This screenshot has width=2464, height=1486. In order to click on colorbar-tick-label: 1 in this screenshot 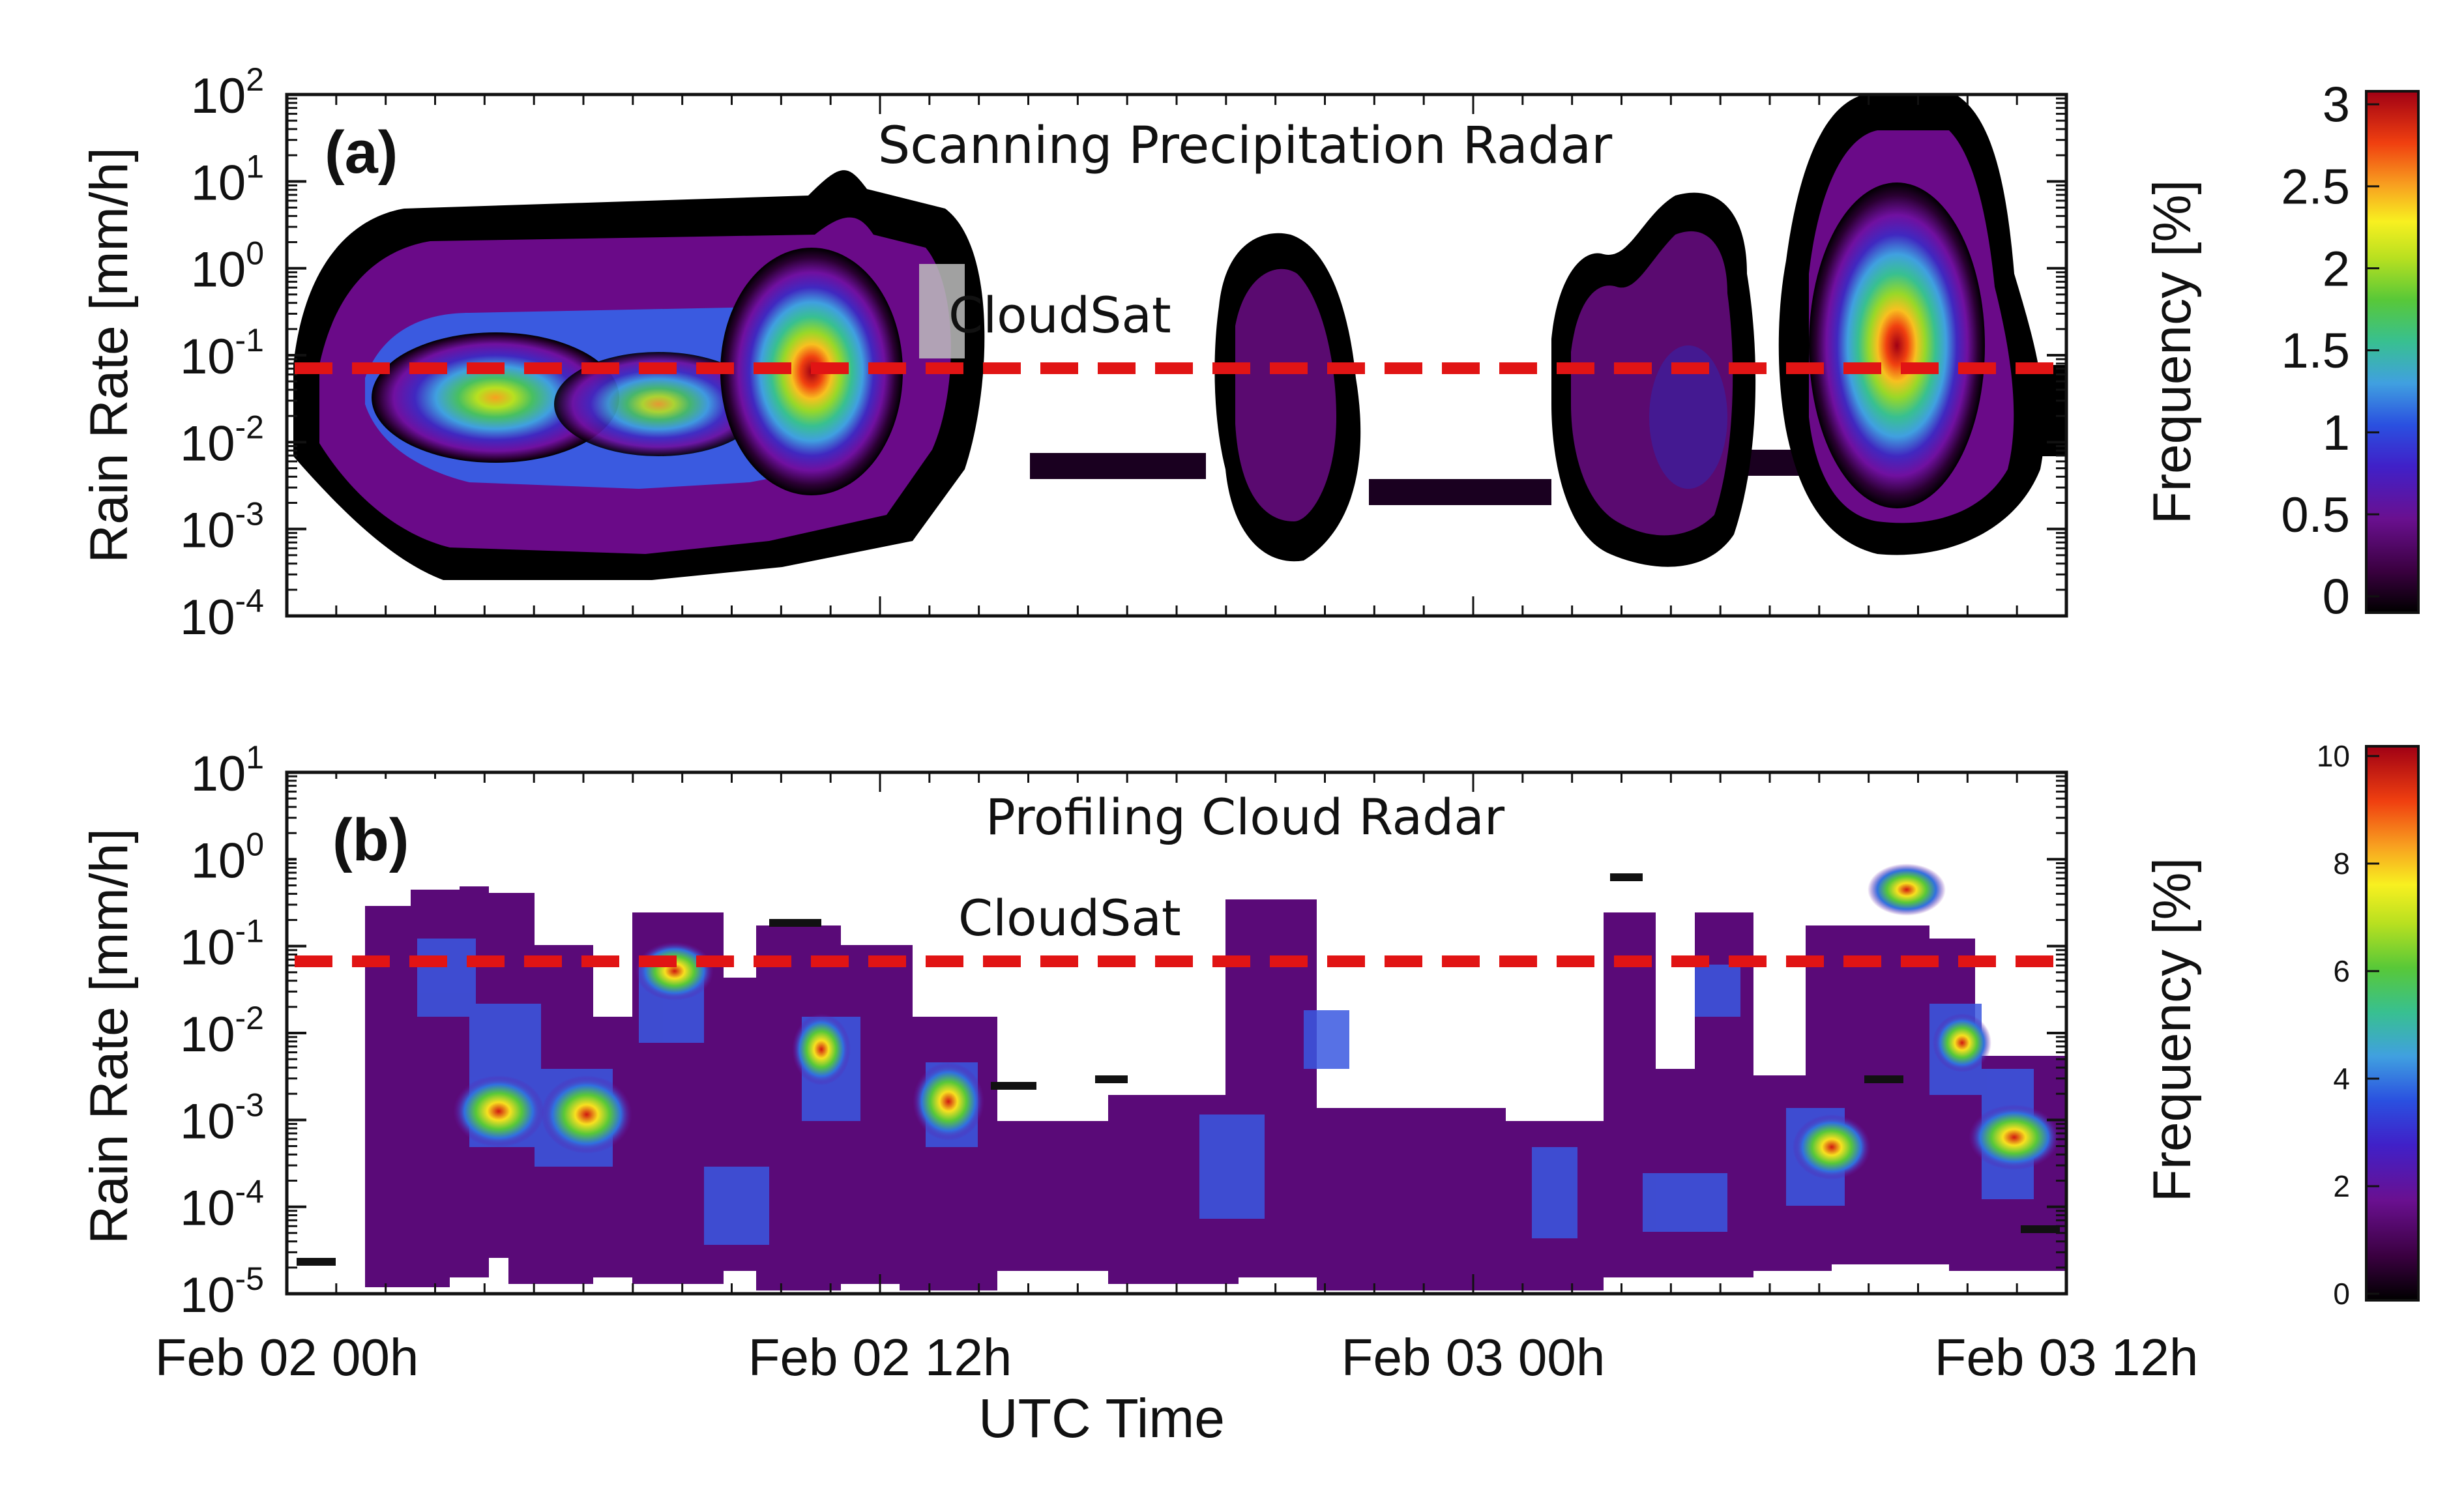, I will do `click(2337, 433)`.